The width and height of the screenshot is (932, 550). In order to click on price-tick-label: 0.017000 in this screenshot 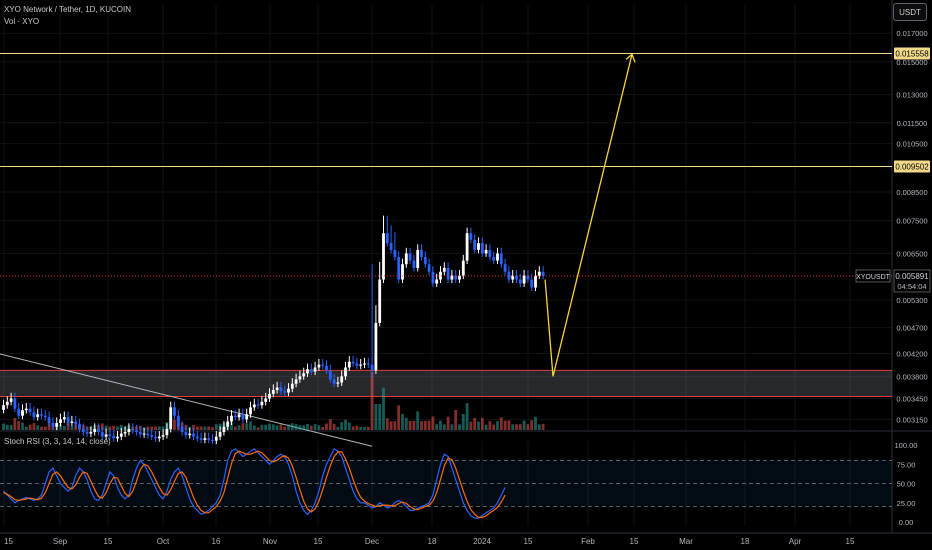, I will do `click(911, 33)`.